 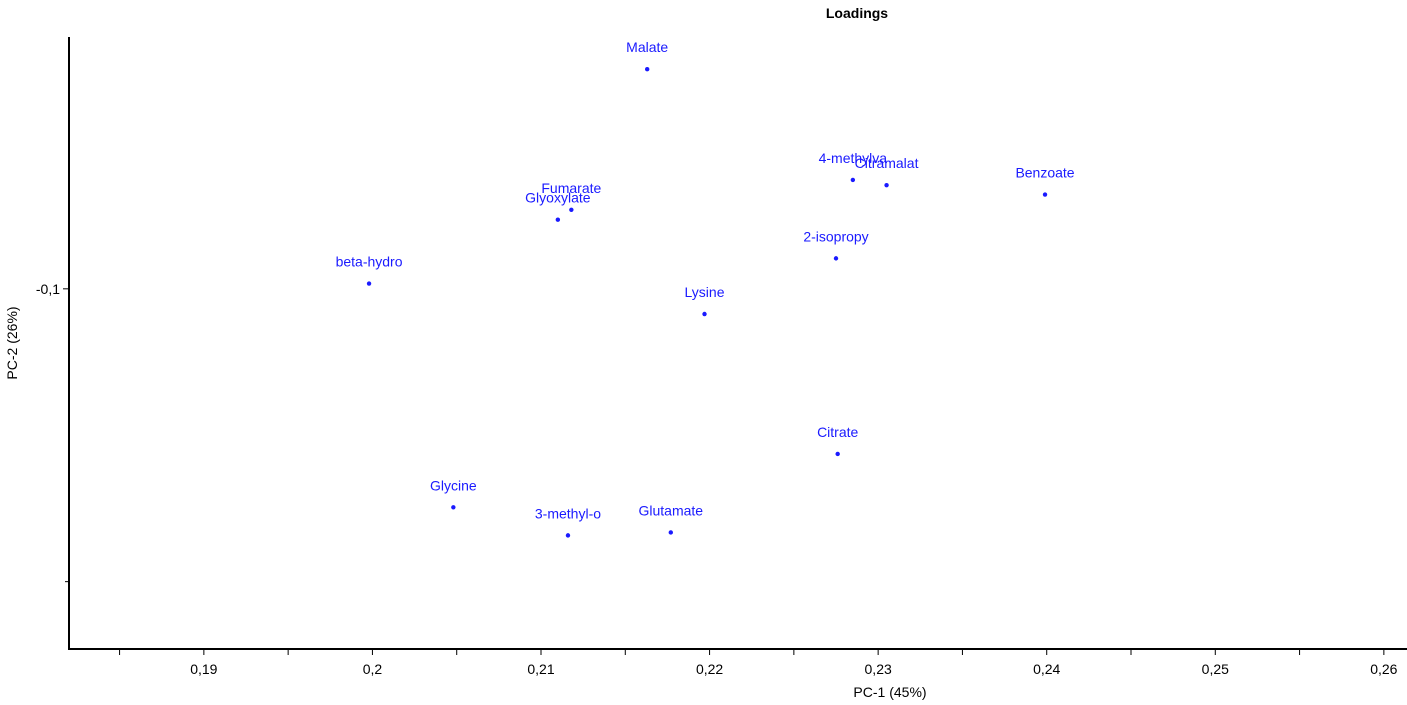 I want to click on x-tick-label: 0,25, so click(x=1215, y=669).